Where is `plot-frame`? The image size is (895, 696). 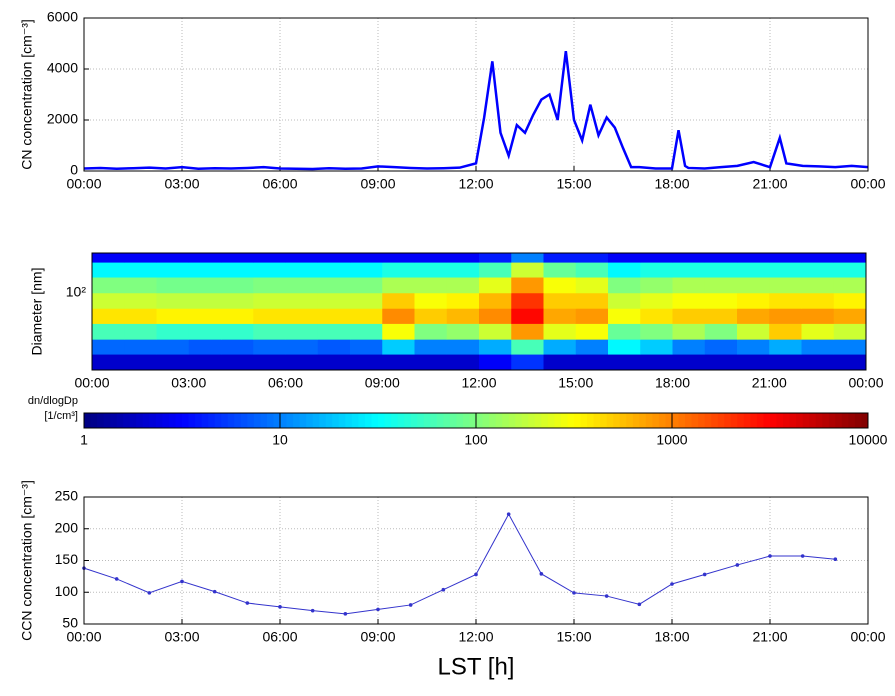
plot-frame is located at coordinates (479, 311).